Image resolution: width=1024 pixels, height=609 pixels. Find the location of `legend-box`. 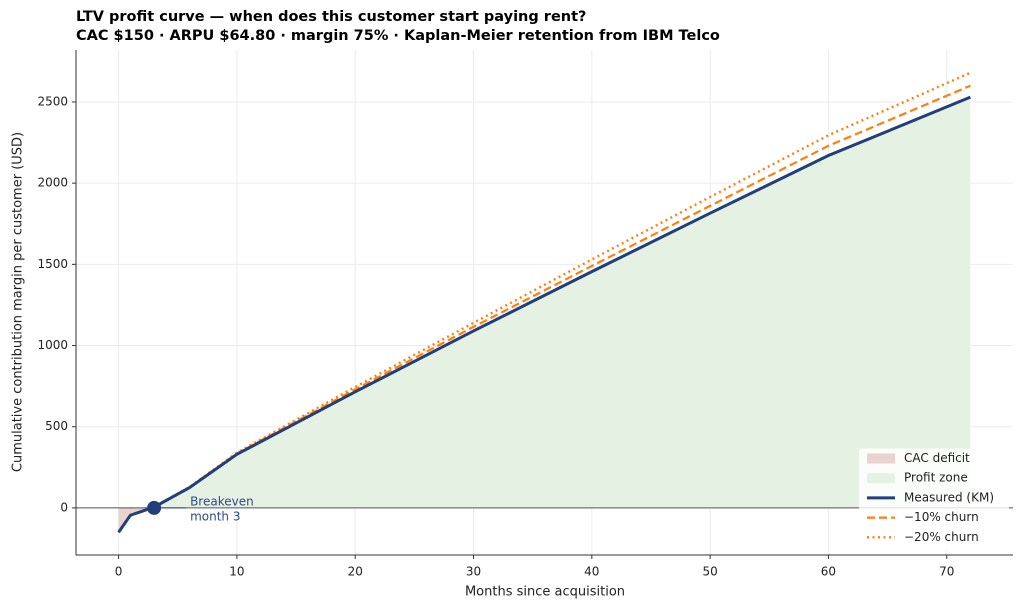

legend-box is located at coordinates (934, 499).